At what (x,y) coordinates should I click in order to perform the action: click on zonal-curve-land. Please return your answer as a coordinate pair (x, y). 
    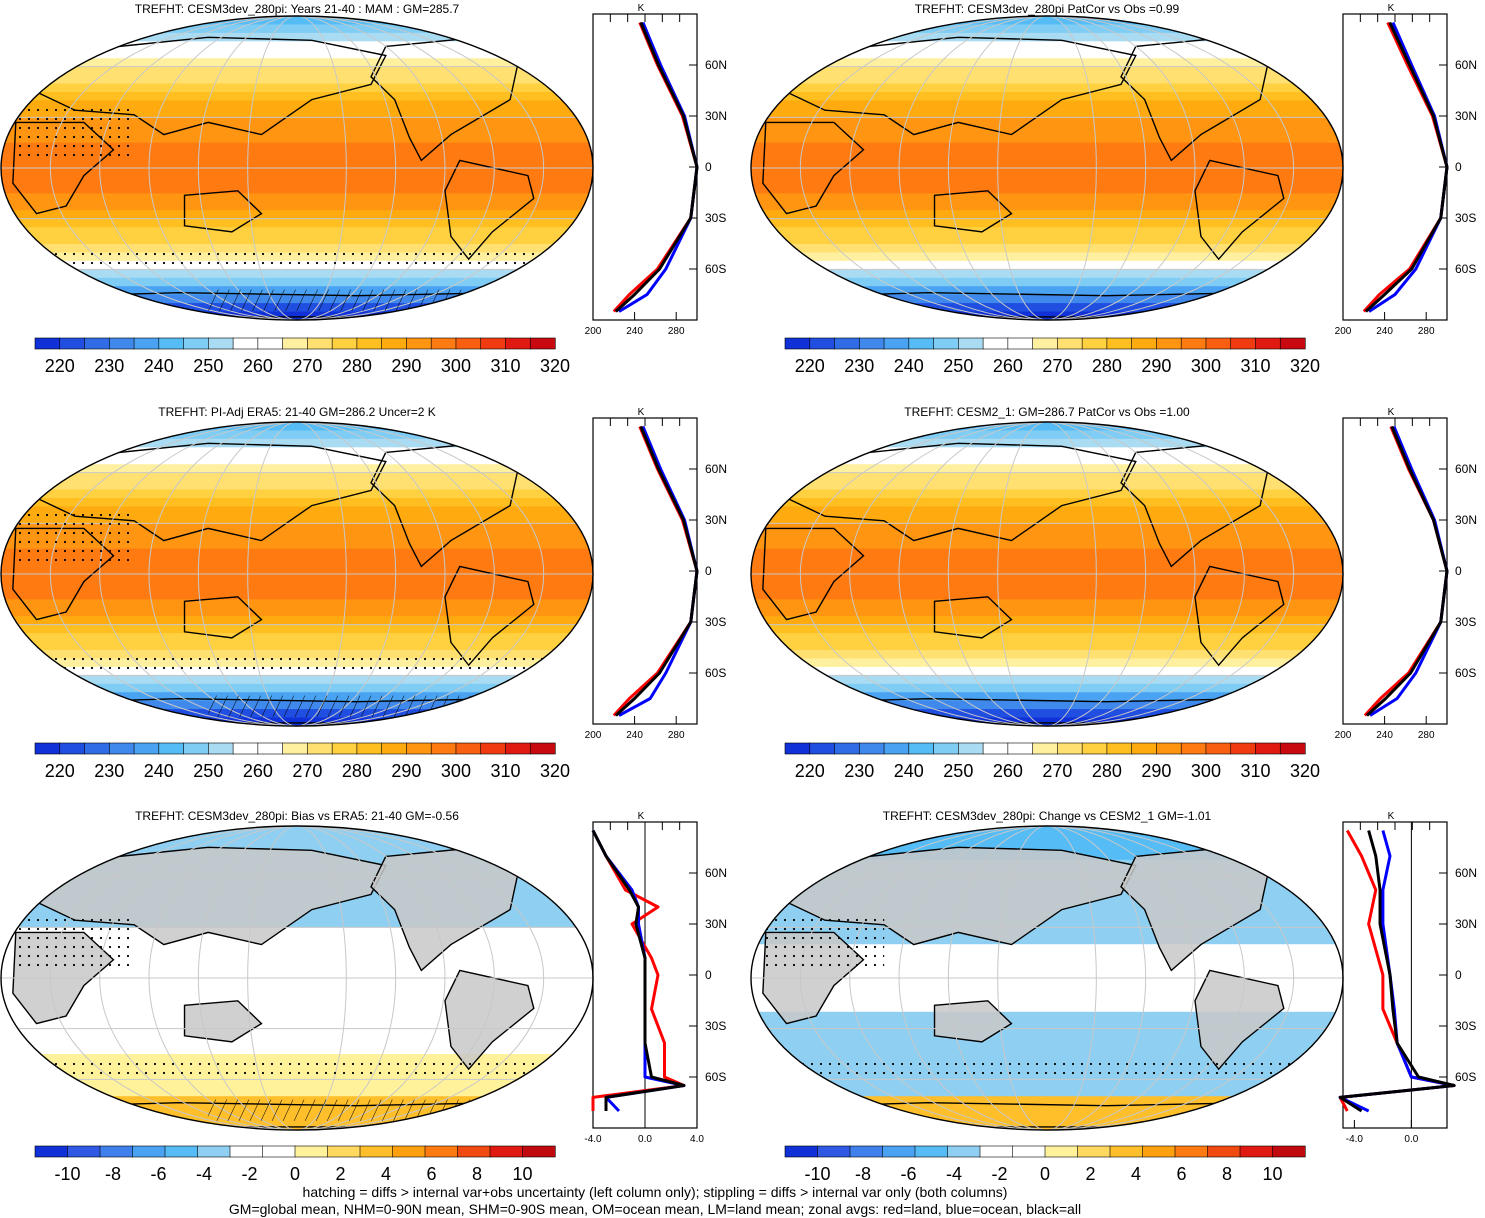
    Looking at the image, I should click on (1406, 571).